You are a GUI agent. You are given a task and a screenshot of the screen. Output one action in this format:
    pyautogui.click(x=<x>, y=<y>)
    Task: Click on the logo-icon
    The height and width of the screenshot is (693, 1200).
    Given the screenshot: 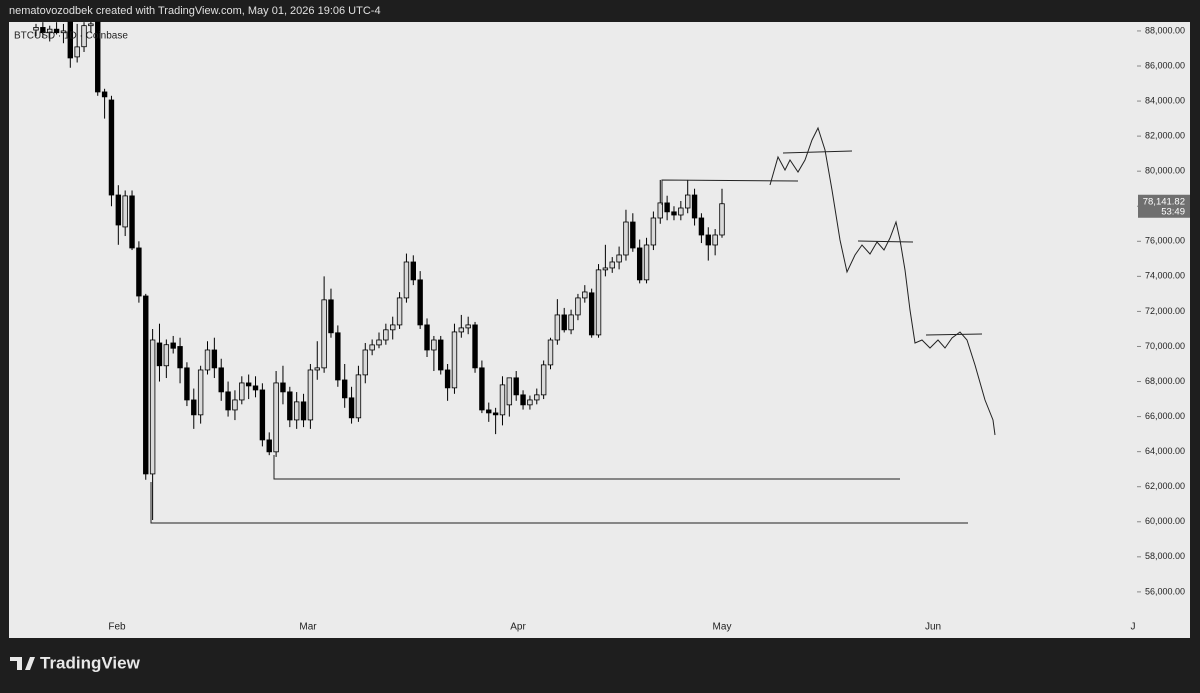 What is the action you would take?
    pyautogui.click(x=22, y=663)
    